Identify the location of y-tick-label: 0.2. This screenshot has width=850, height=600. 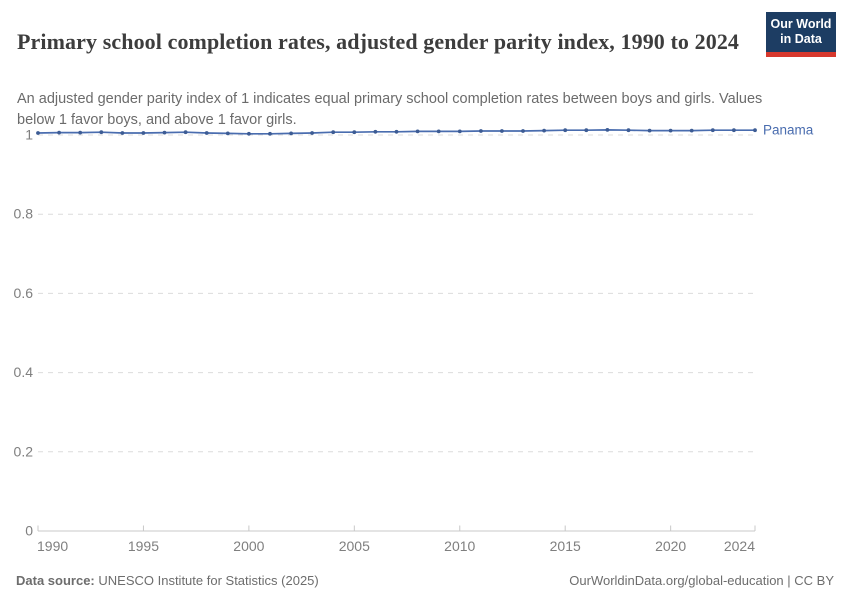
(24, 451).